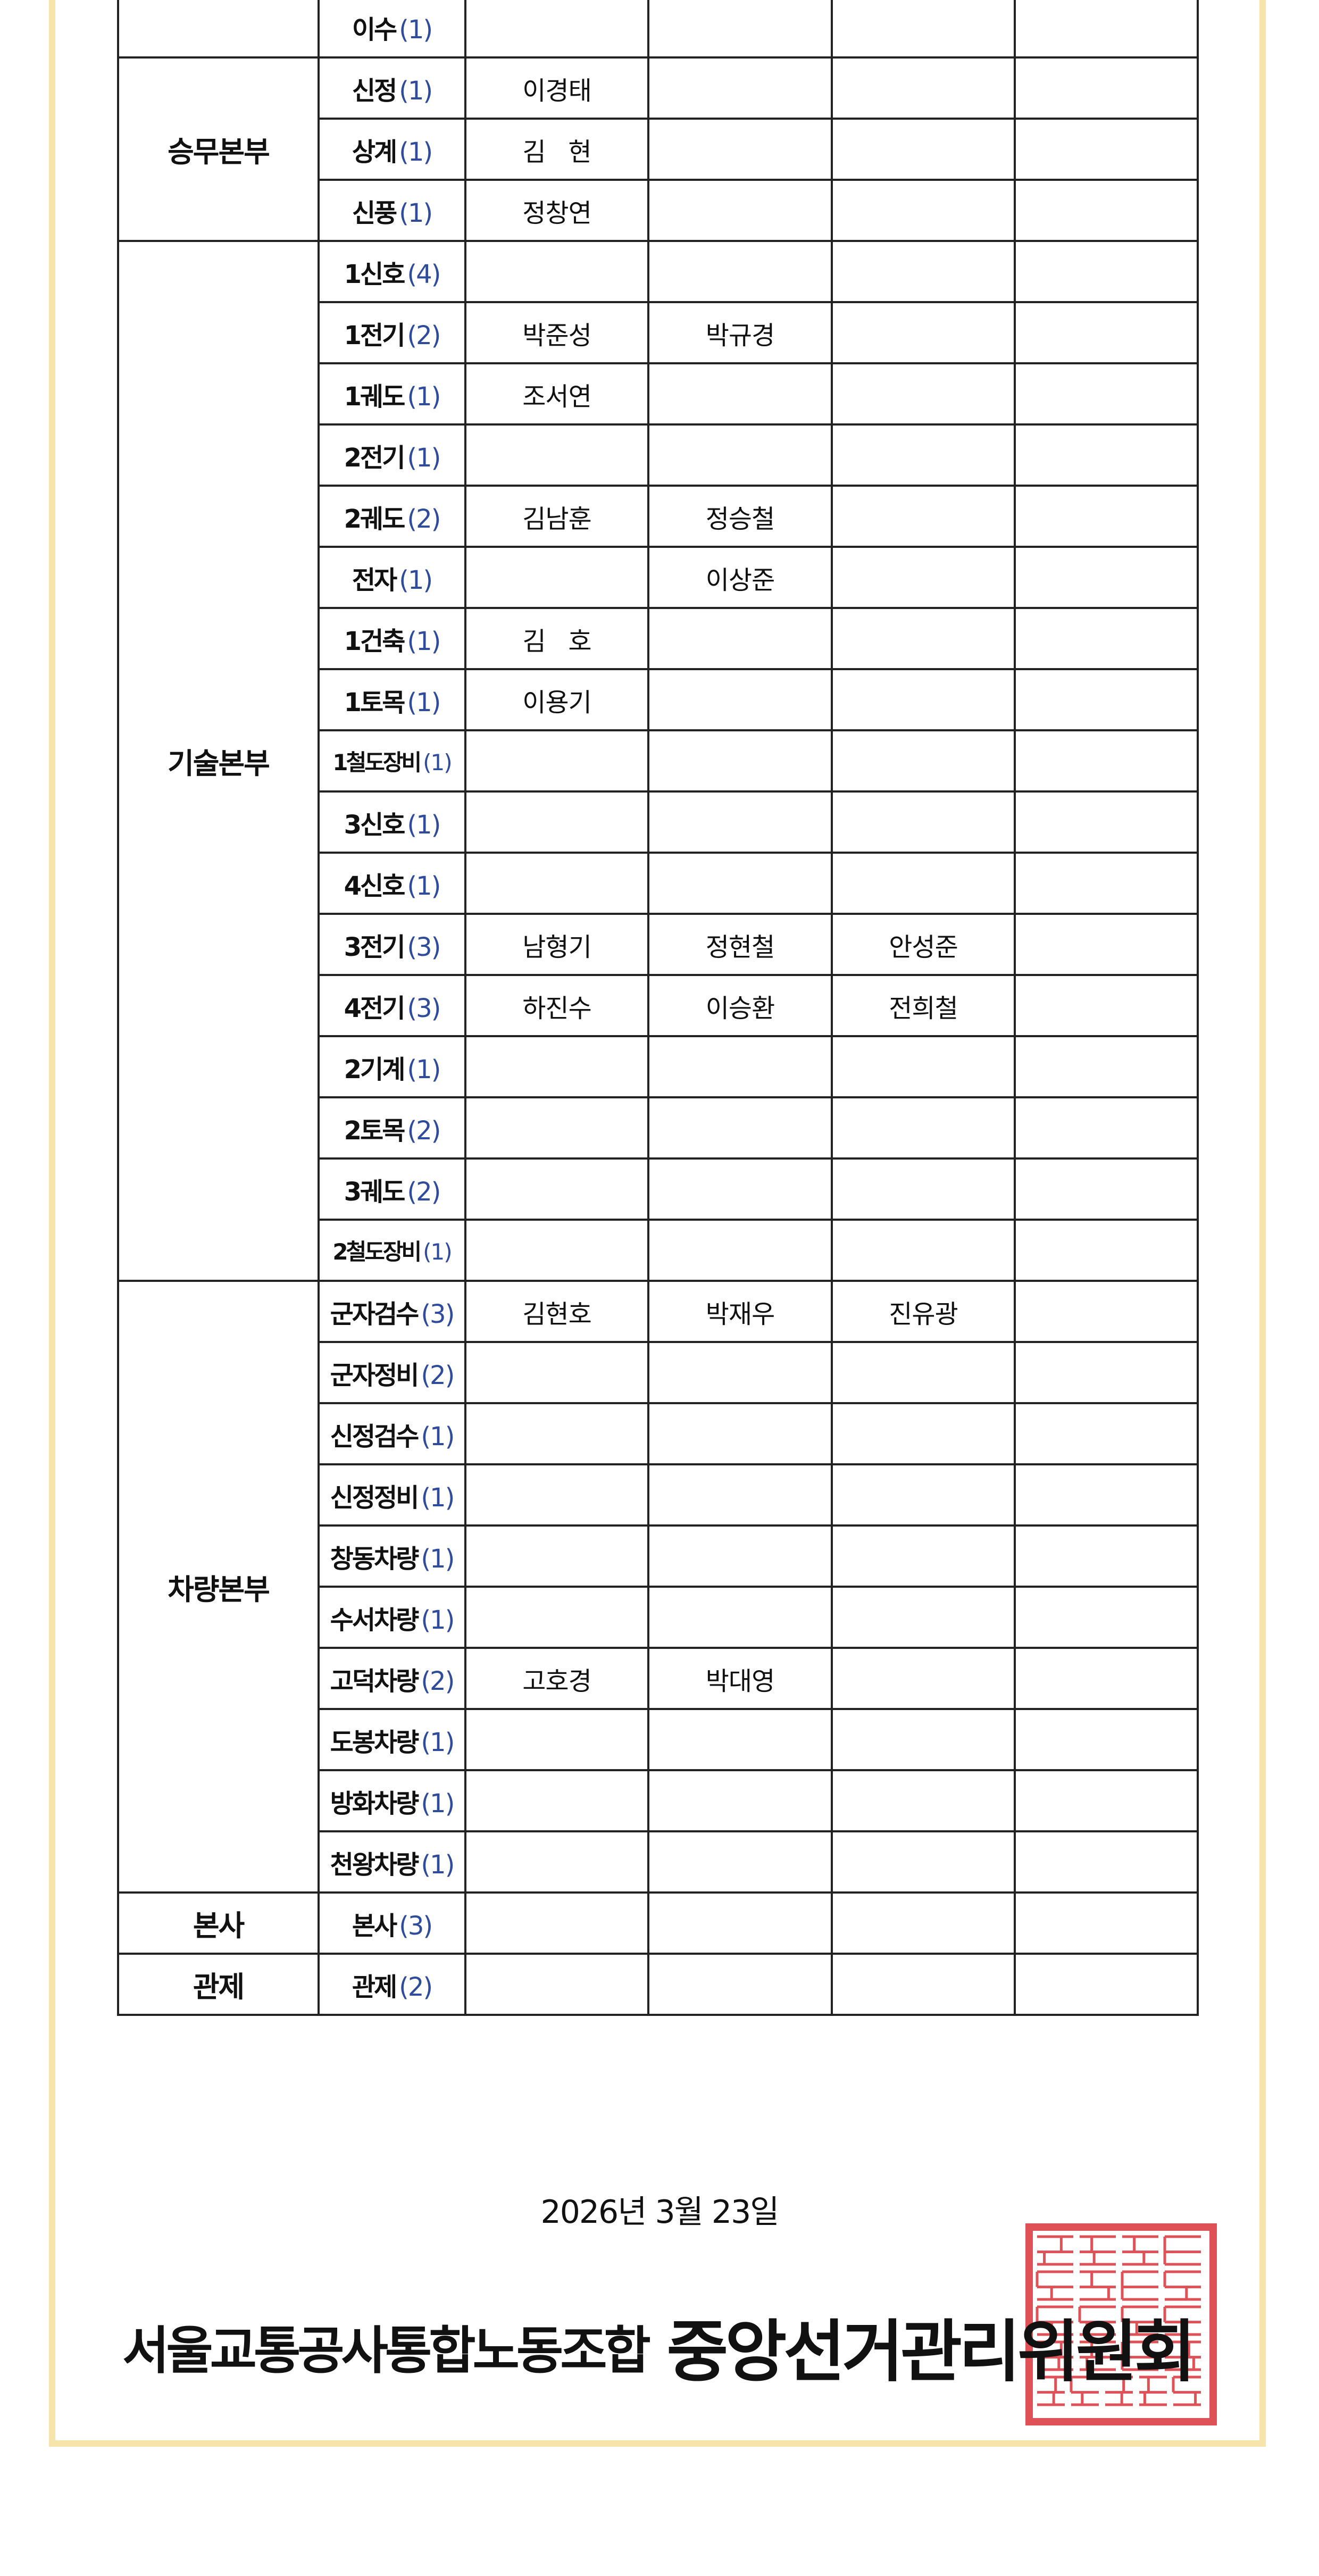 Image resolution: width=1319 pixels, height=2576 pixels. I want to click on group-cell: 승무본부, so click(218, 149).